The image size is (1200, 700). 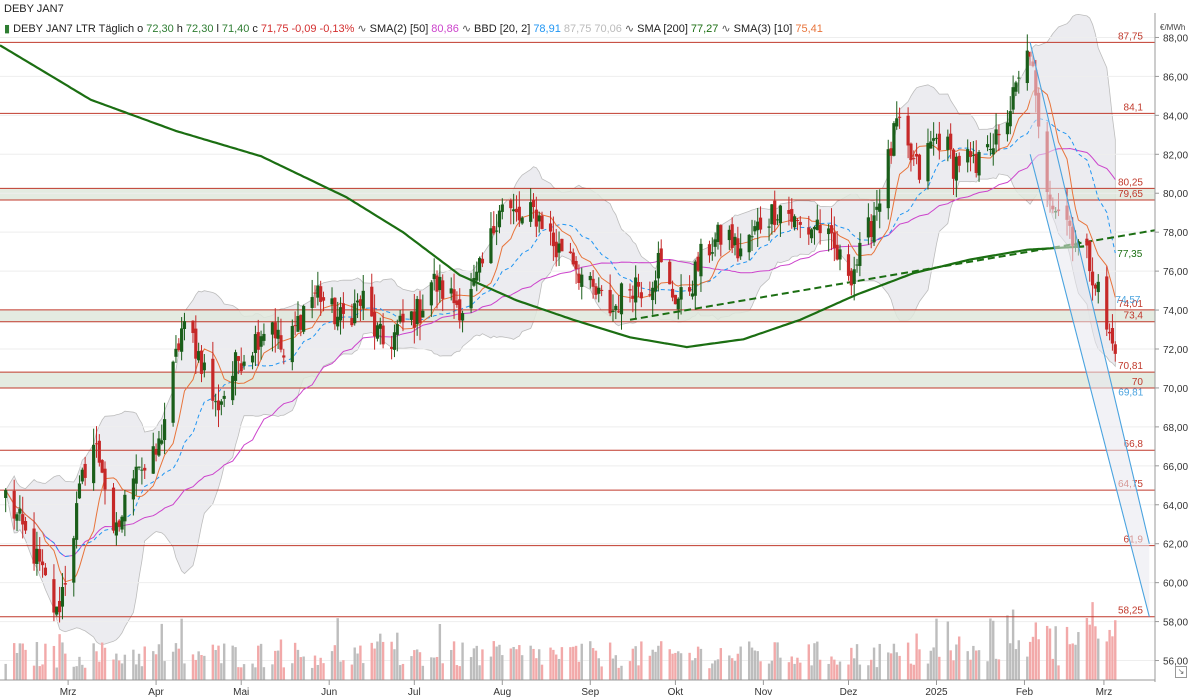 What do you see at coordinates (1175, 467) in the screenshot?
I see `y-tick-label: 66,00` at bounding box center [1175, 467].